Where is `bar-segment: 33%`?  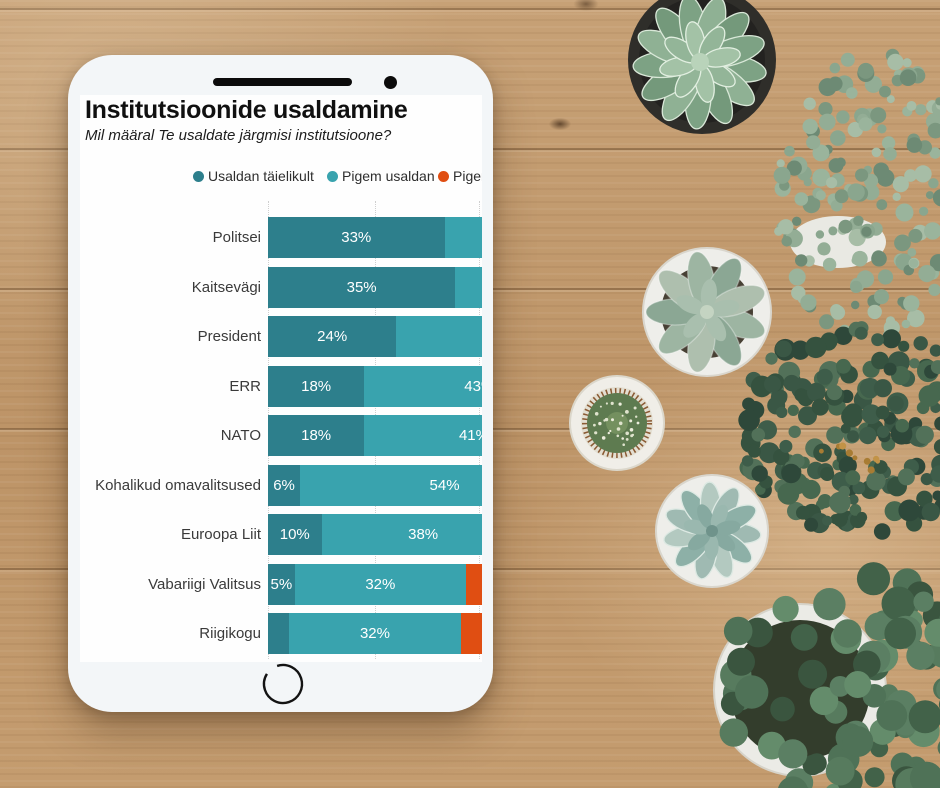 bar-segment: 33% is located at coordinates (356, 238).